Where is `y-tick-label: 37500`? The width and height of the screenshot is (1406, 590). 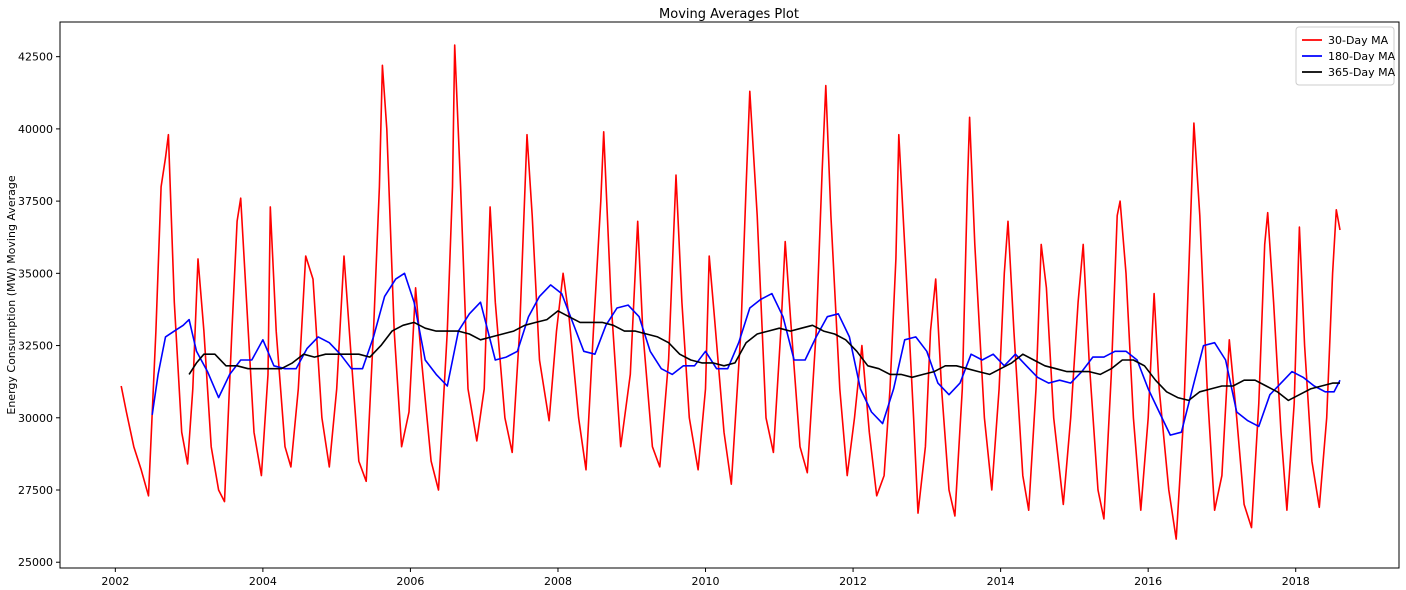
y-tick-label: 37500 is located at coordinates (35, 201).